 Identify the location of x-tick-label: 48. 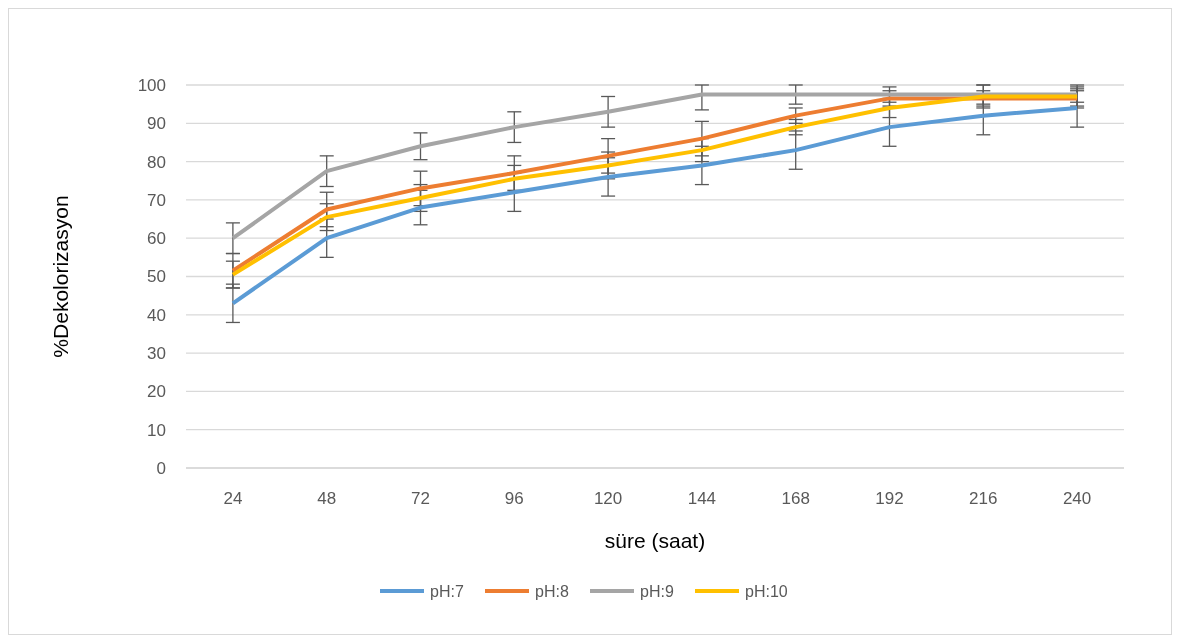
(327, 498).